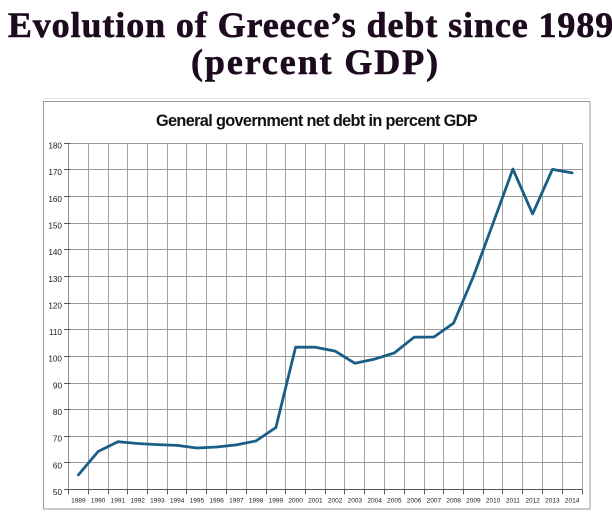 The width and height of the screenshot is (612, 528). Describe the element at coordinates (58, 412) in the screenshot. I see `svg-text: 80` at that location.